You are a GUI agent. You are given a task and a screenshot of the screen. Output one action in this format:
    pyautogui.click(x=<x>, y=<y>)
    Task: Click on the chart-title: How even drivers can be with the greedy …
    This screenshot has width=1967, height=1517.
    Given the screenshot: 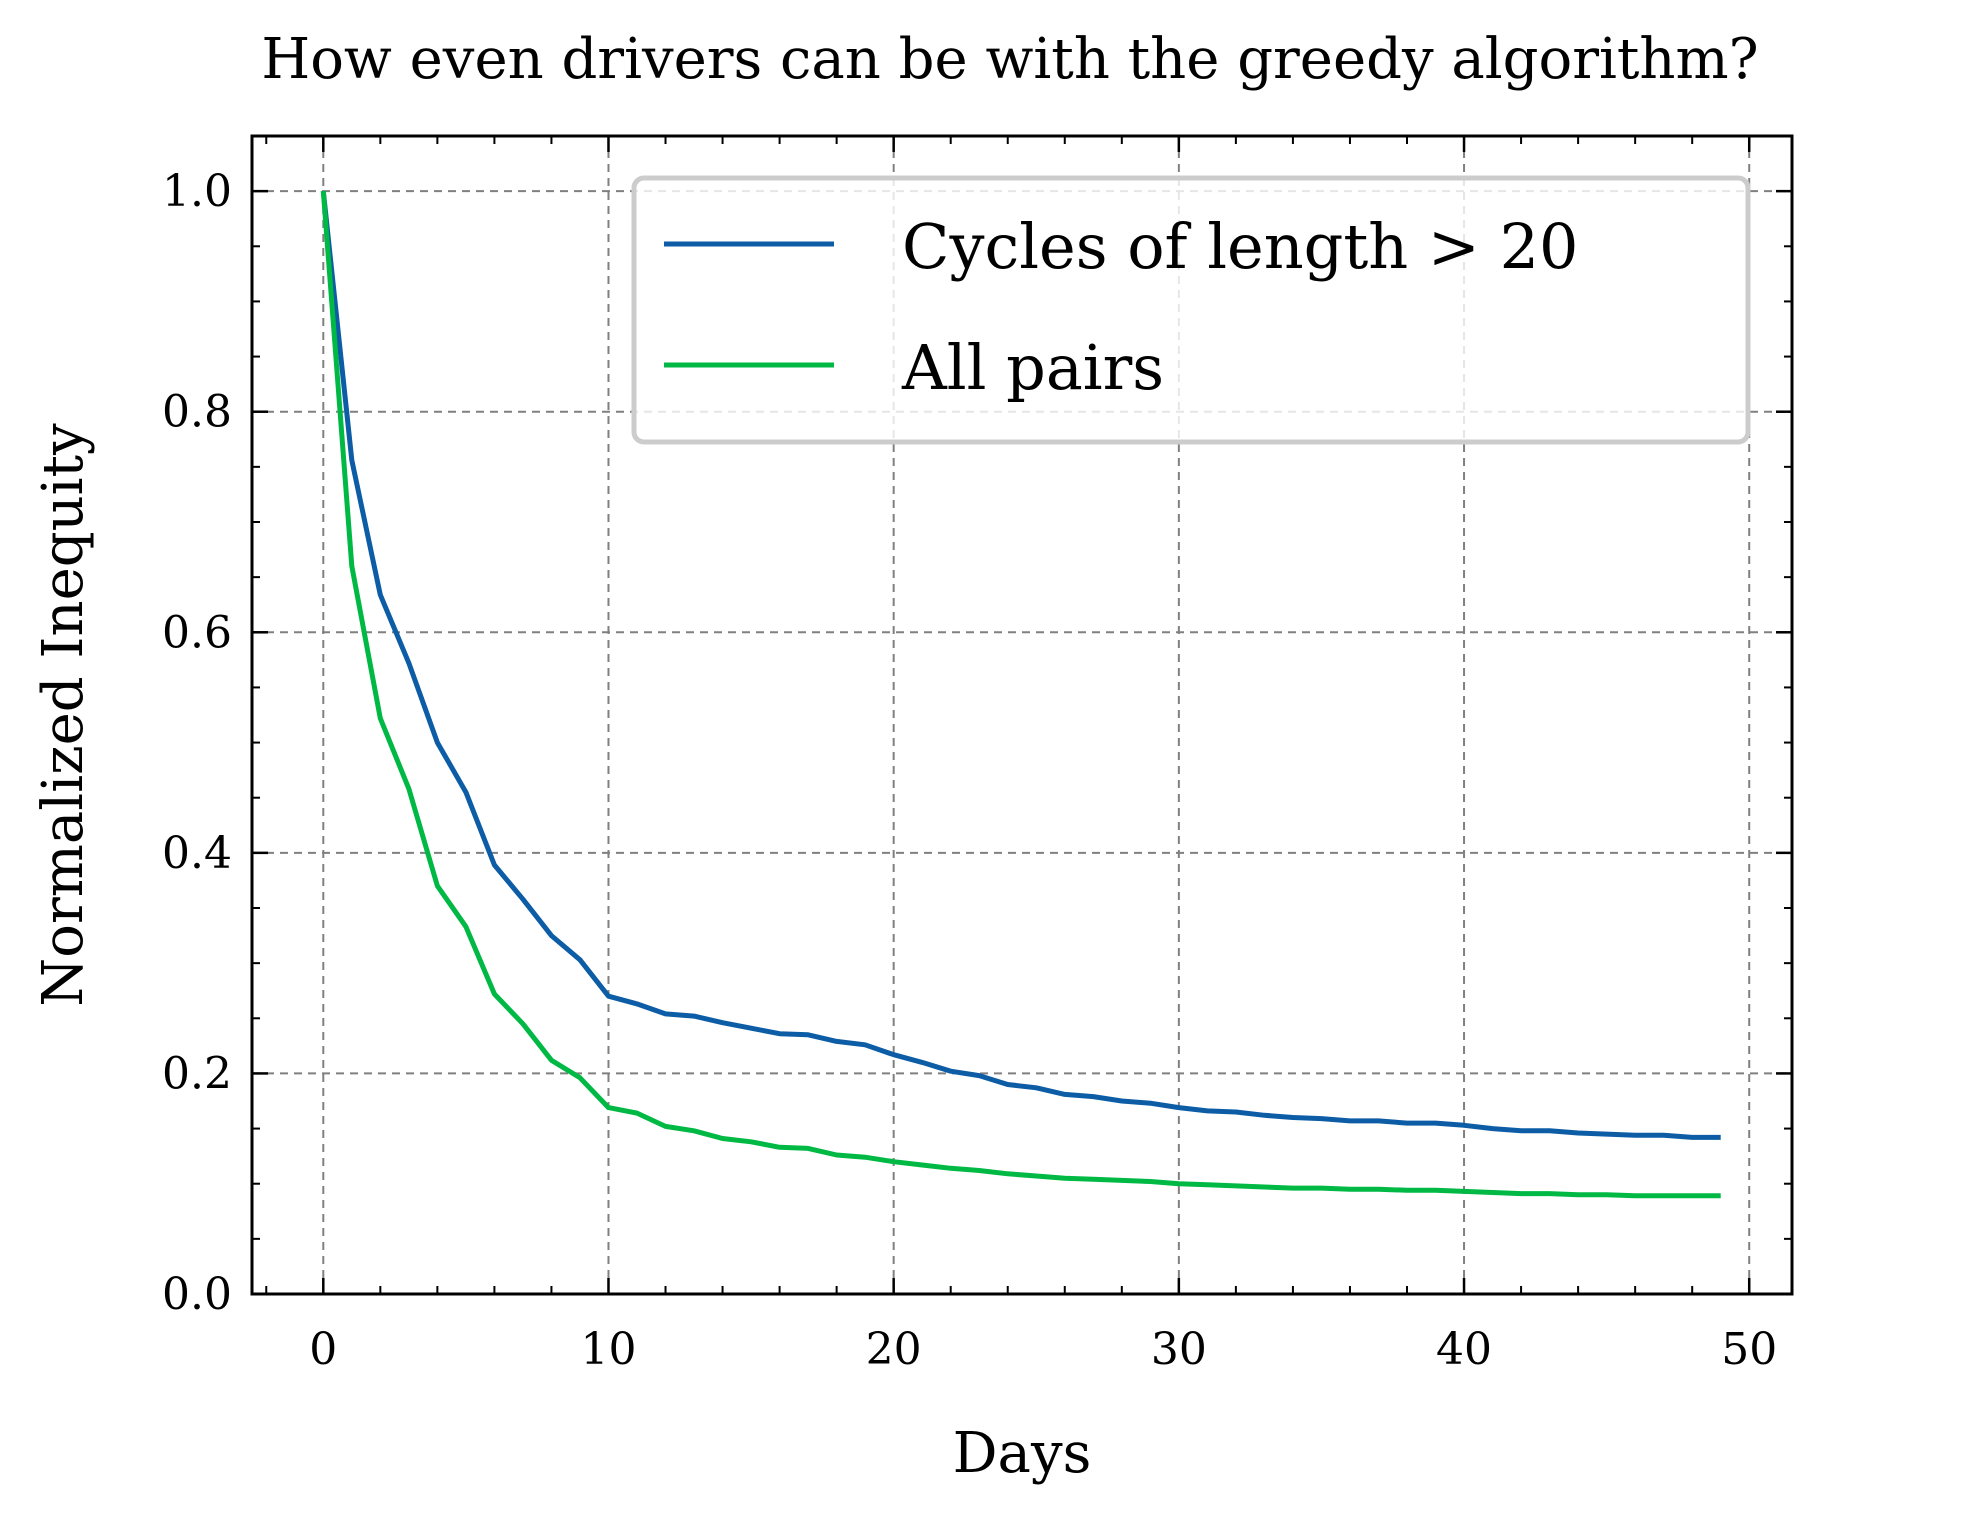 What is the action you would take?
    pyautogui.click(x=1009, y=59)
    